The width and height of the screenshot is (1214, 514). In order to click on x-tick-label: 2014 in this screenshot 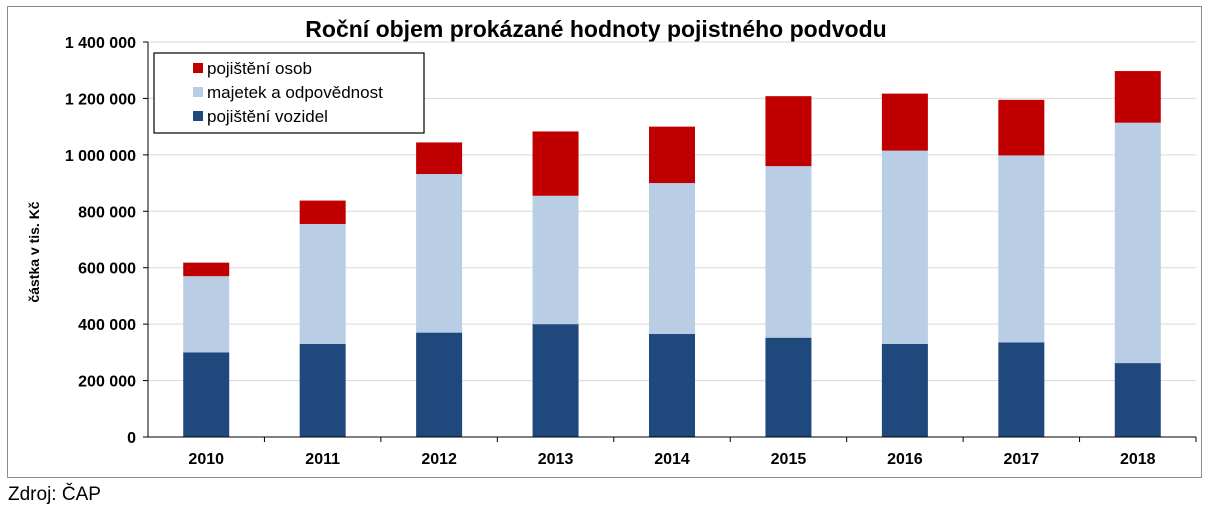, I will do `click(672, 459)`.